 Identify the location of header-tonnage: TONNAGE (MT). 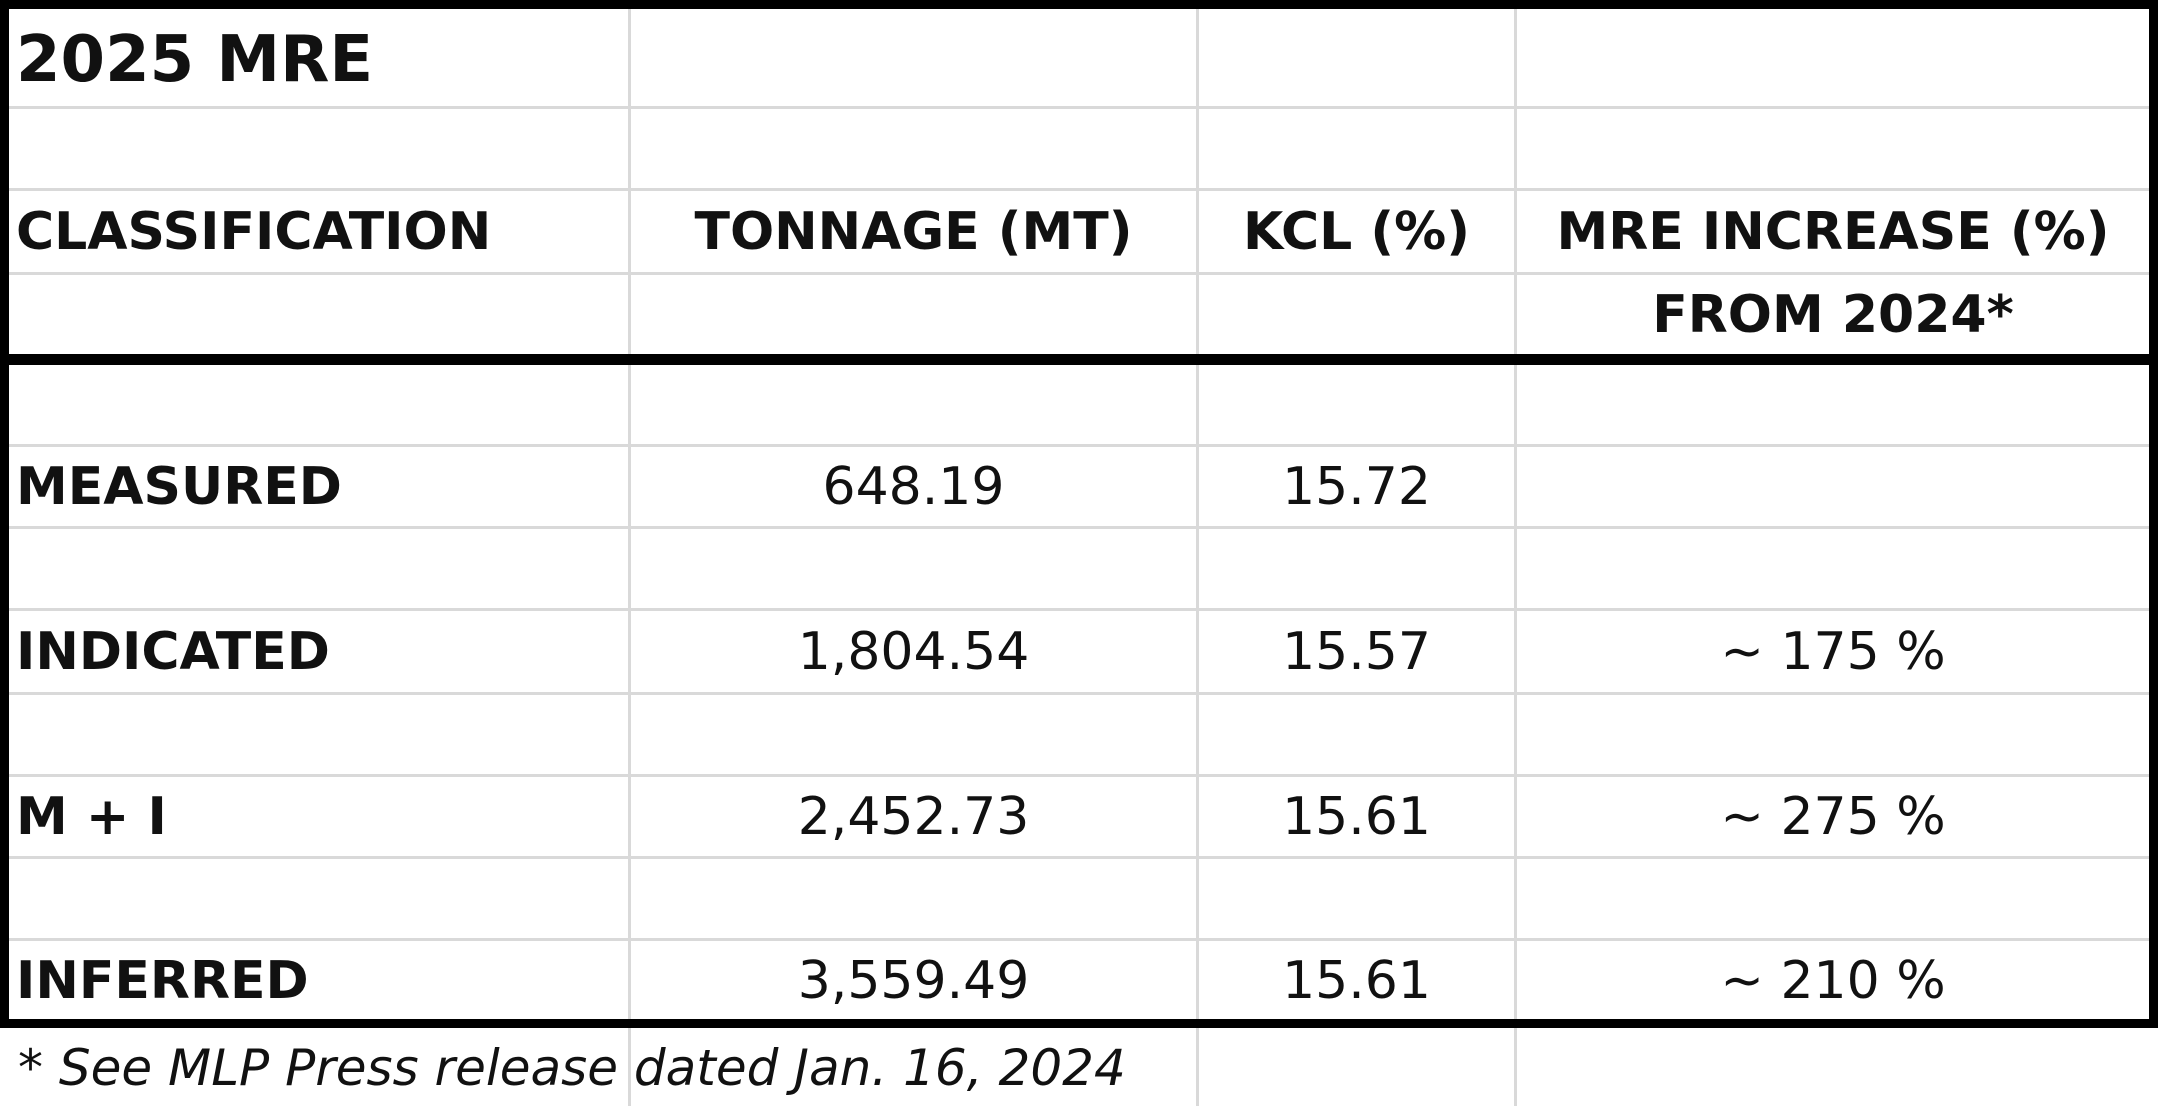
(913, 232).